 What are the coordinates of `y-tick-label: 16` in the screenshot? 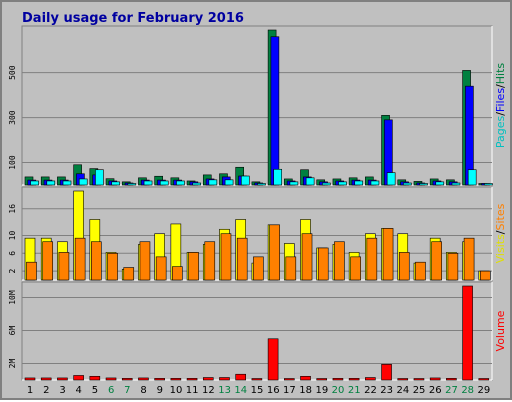 It's located at (12, 209).